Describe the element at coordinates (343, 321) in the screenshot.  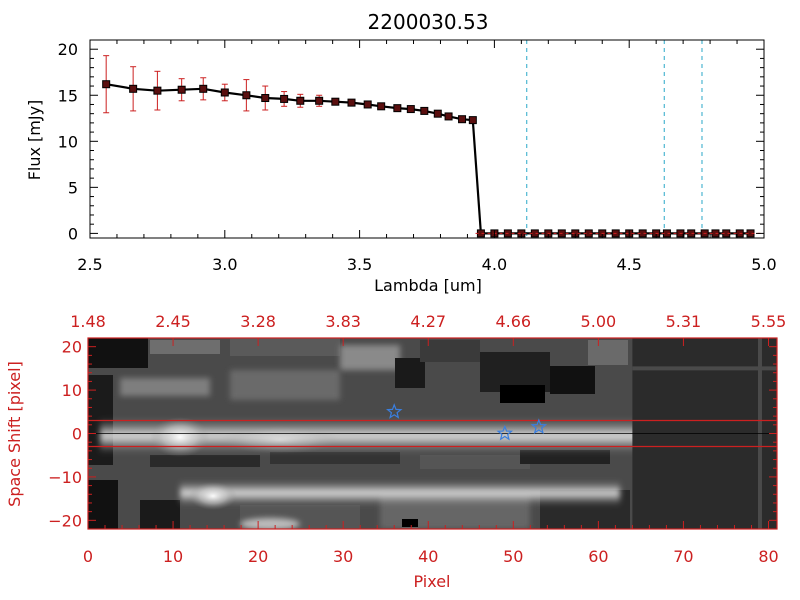
I see `wavelength-tick-label: 3.83` at that location.